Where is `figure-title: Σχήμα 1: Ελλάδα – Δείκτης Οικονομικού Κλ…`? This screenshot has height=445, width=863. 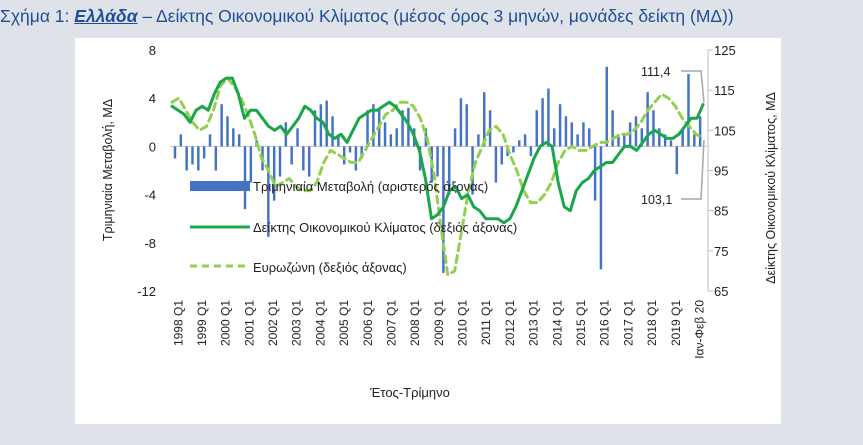
figure-title: Σχήμα 1: Ελλάδα – Δείκτης Οικονομικού Κλ… is located at coordinates (431, 16).